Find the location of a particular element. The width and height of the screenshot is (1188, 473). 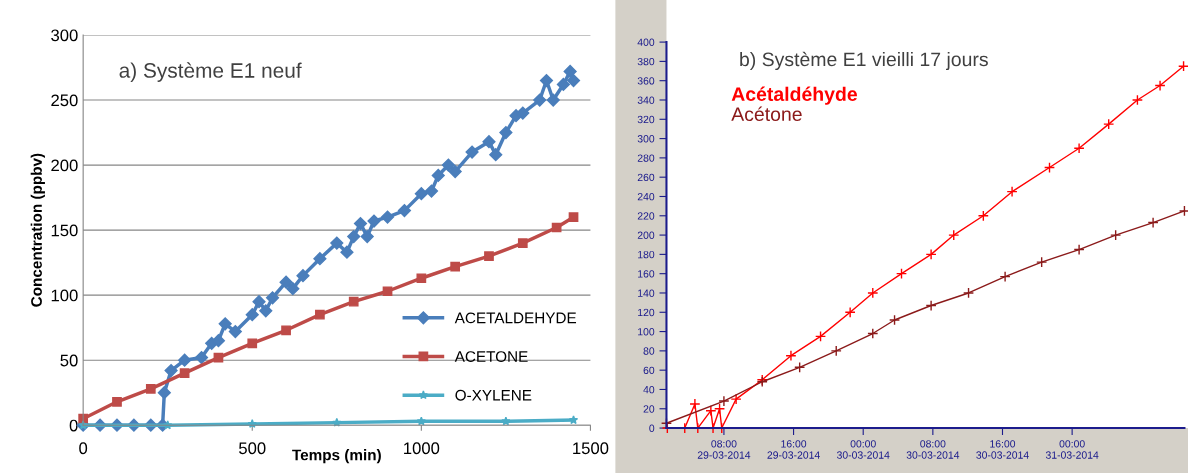

y-tick-label: 40 is located at coordinates (649, 389).